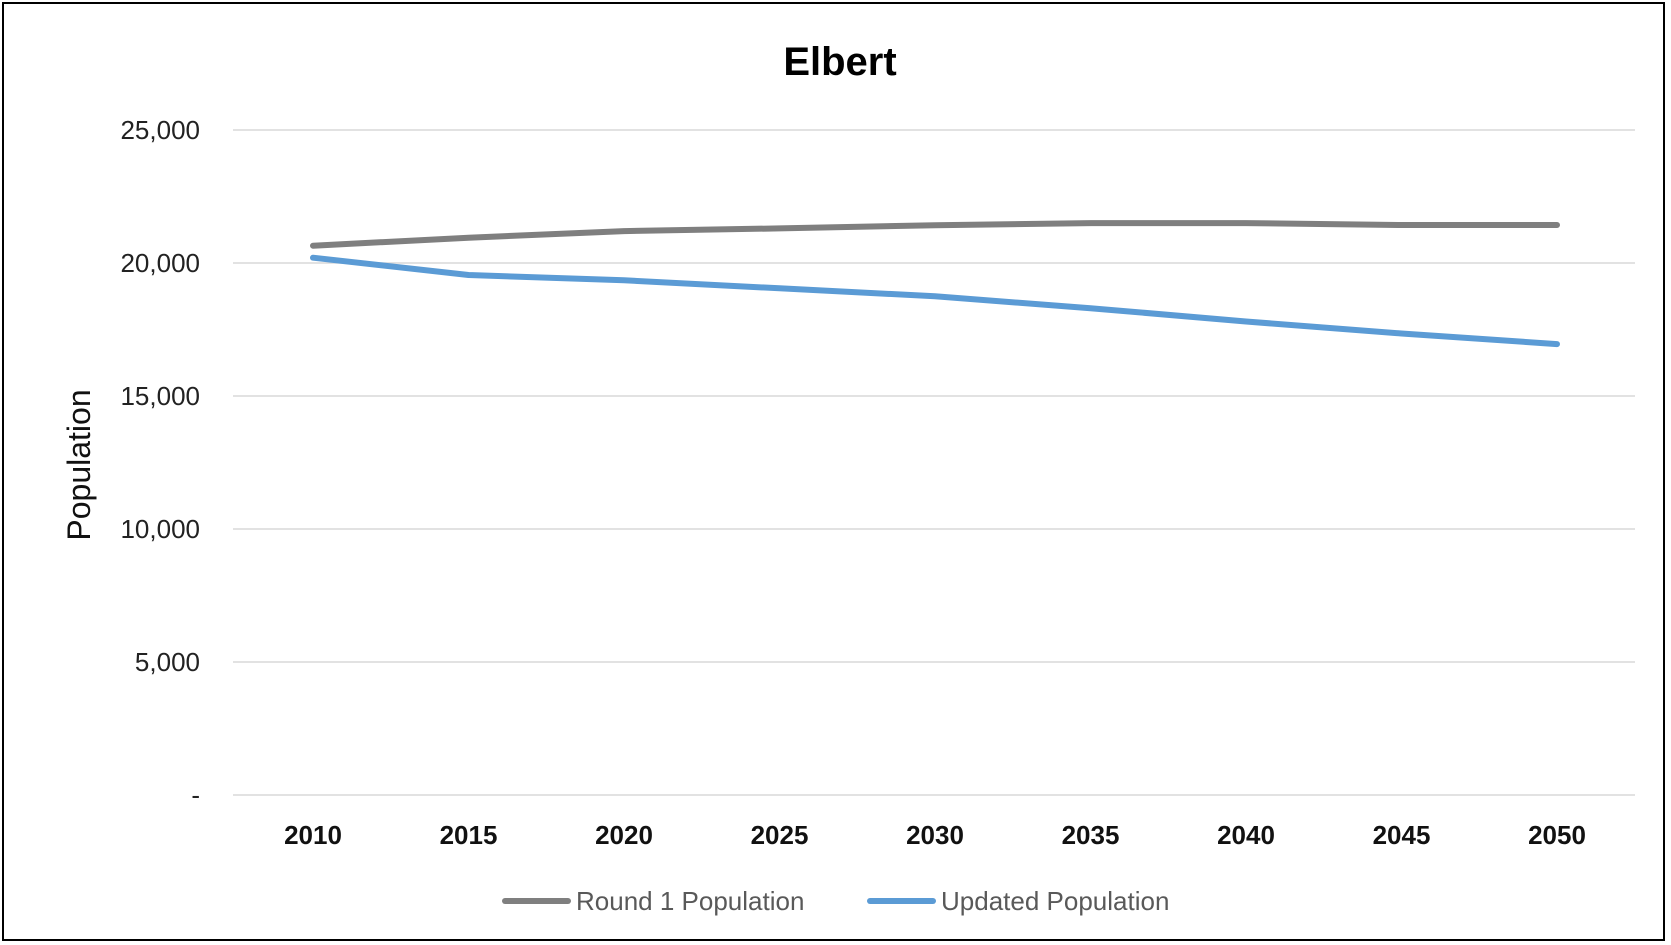  Describe the element at coordinates (1055, 901) in the screenshot. I see `legend-label: Updated Population` at that location.